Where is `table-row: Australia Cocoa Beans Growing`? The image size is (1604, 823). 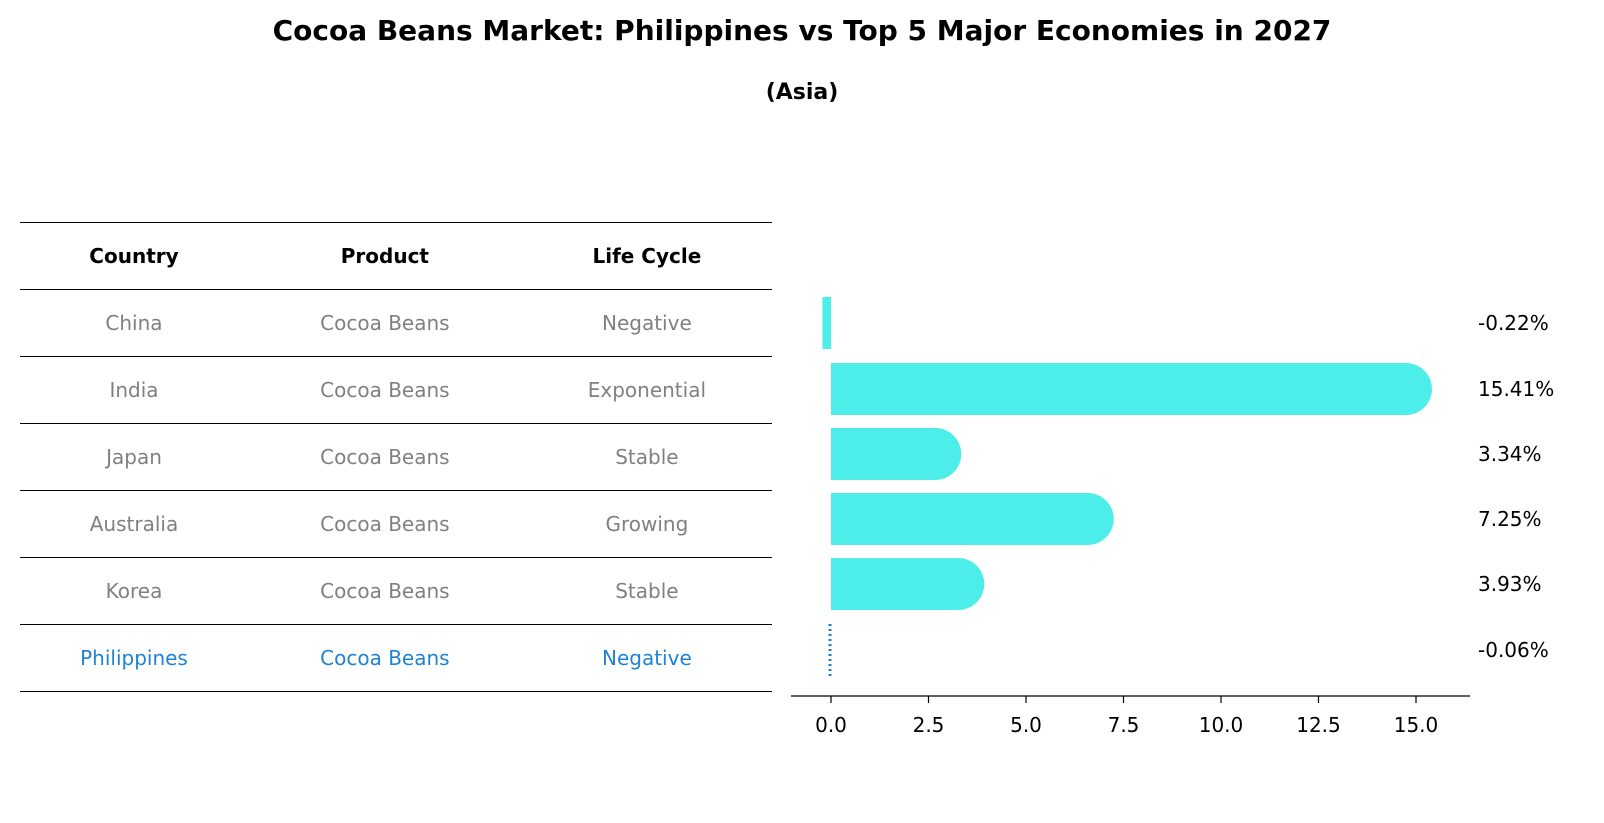
table-row: Australia Cocoa Beans Growing is located at coordinates (396, 524).